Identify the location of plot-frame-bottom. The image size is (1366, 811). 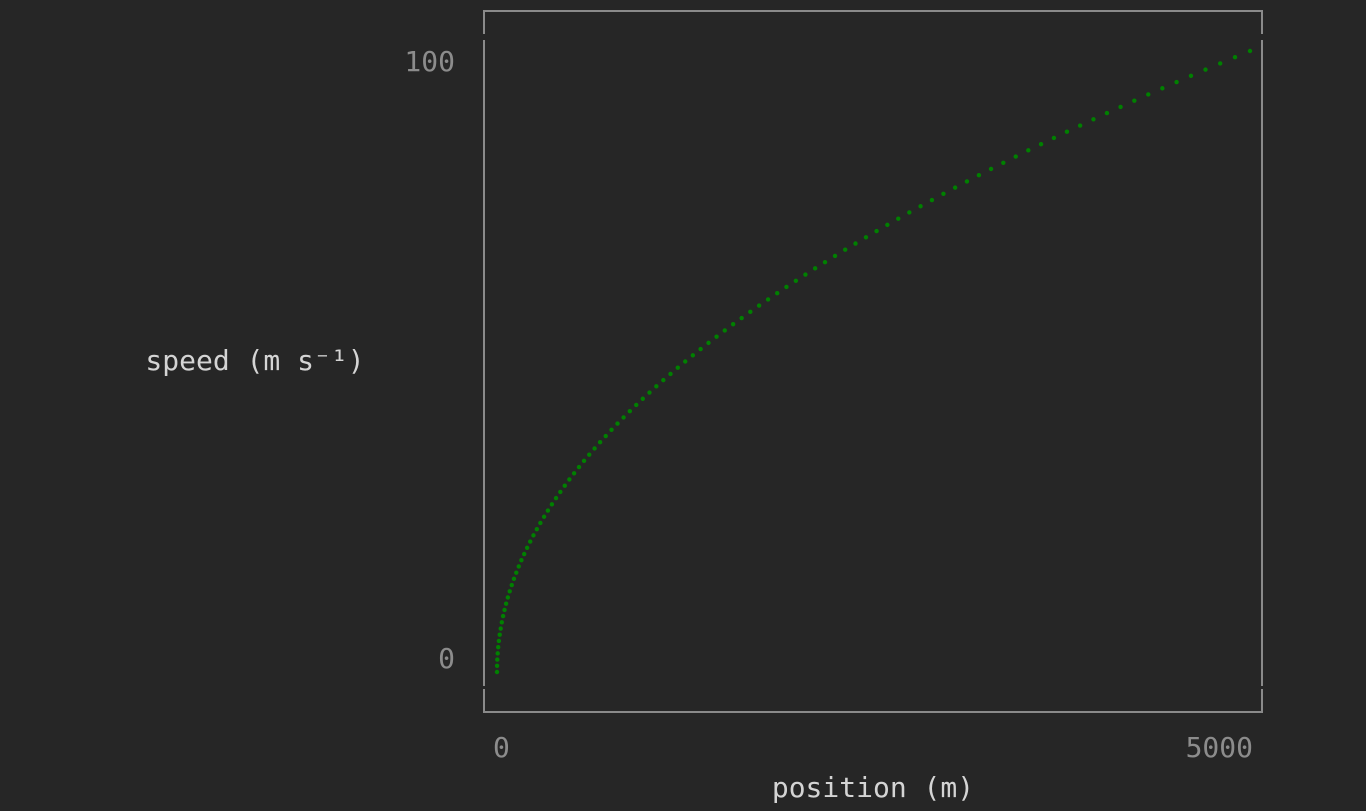
(873, 701).